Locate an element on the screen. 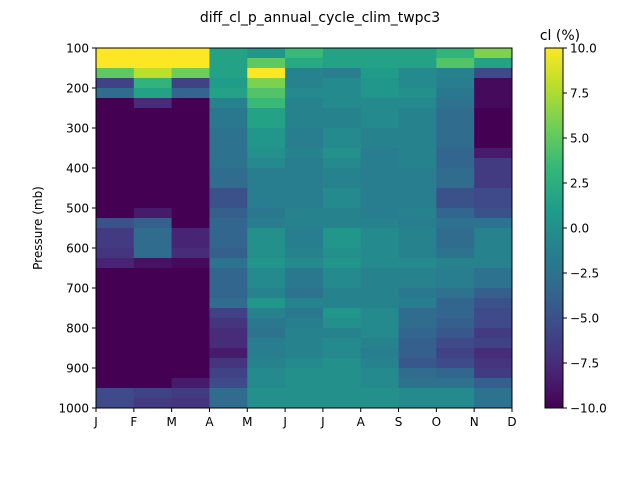 This screenshot has height=480, width=640. y-tick-label: 100 is located at coordinates (77, 49).